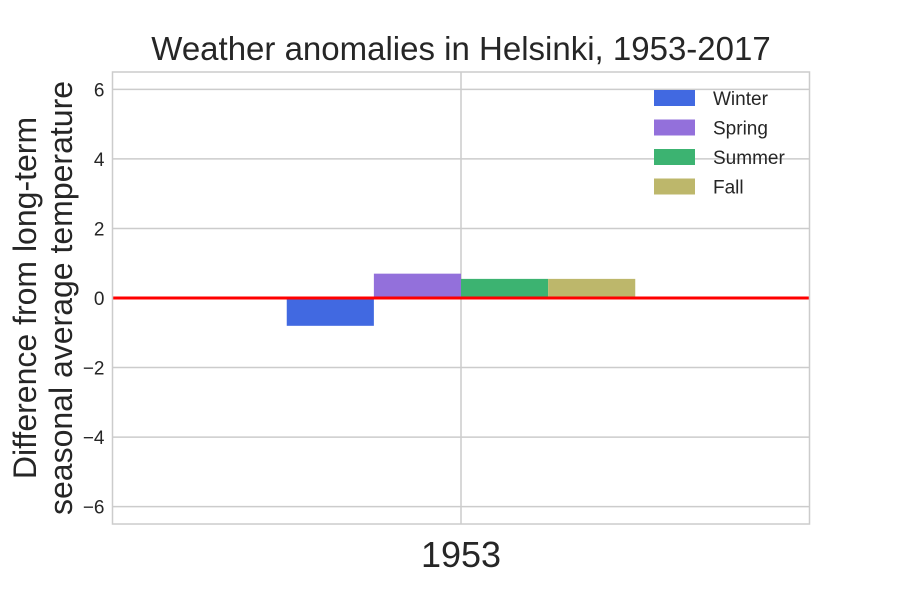 This screenshot has height=600, width=900. What do you see at coordinates (330, 312) in the screenshot?
I see `bar-winter` at bounding box center [330, 312].